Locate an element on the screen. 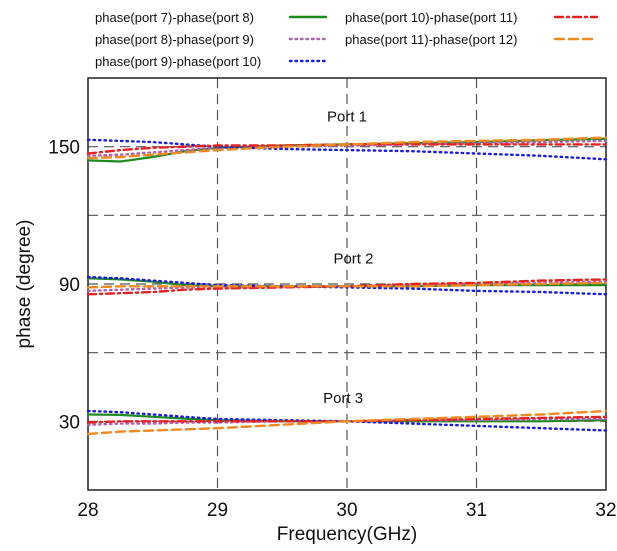 This screenshot has height=551, width=617. legend-entry-label: phase(port 10)-phase(port 11) is located at coordinates (431, 17).